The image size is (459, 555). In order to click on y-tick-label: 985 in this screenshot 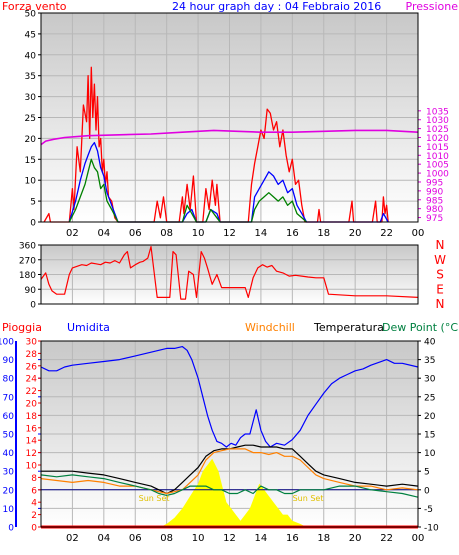, I will do `click(434, 201)`.